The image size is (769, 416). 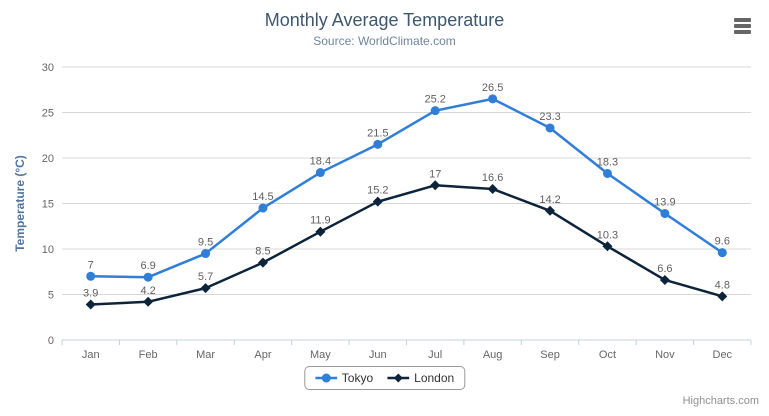 What do you see at coordinates (384, 41) in the screenshot?
I see `chart-subtitle: Source: WorldClimate.com` at bounding box center [384, 41].